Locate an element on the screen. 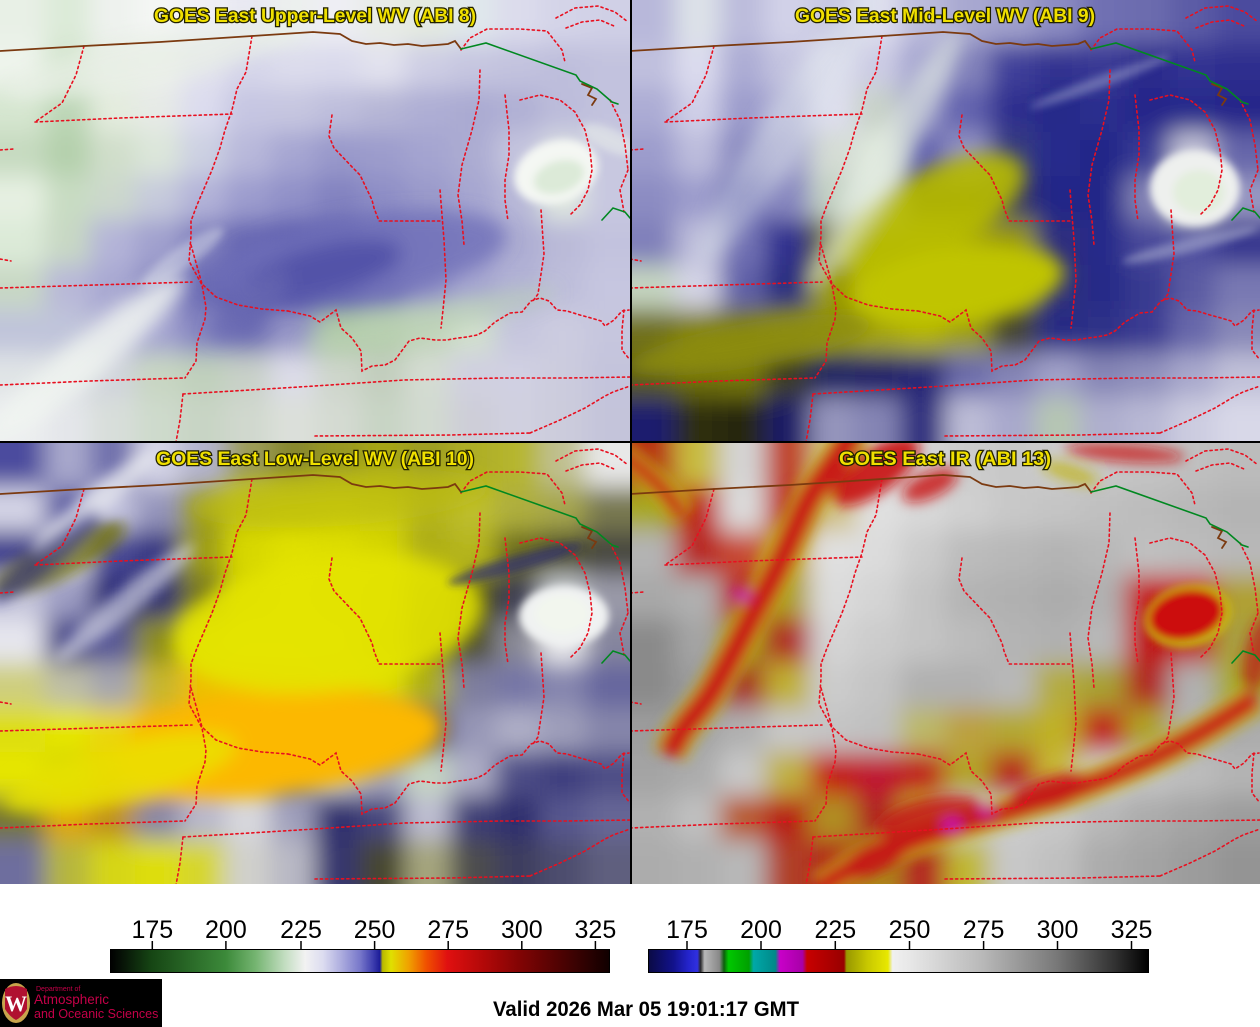 The width and height of the screenshot is (1260, 1027). svg-text: and Oceanic Sciences is located at coordinates (96, 1014).